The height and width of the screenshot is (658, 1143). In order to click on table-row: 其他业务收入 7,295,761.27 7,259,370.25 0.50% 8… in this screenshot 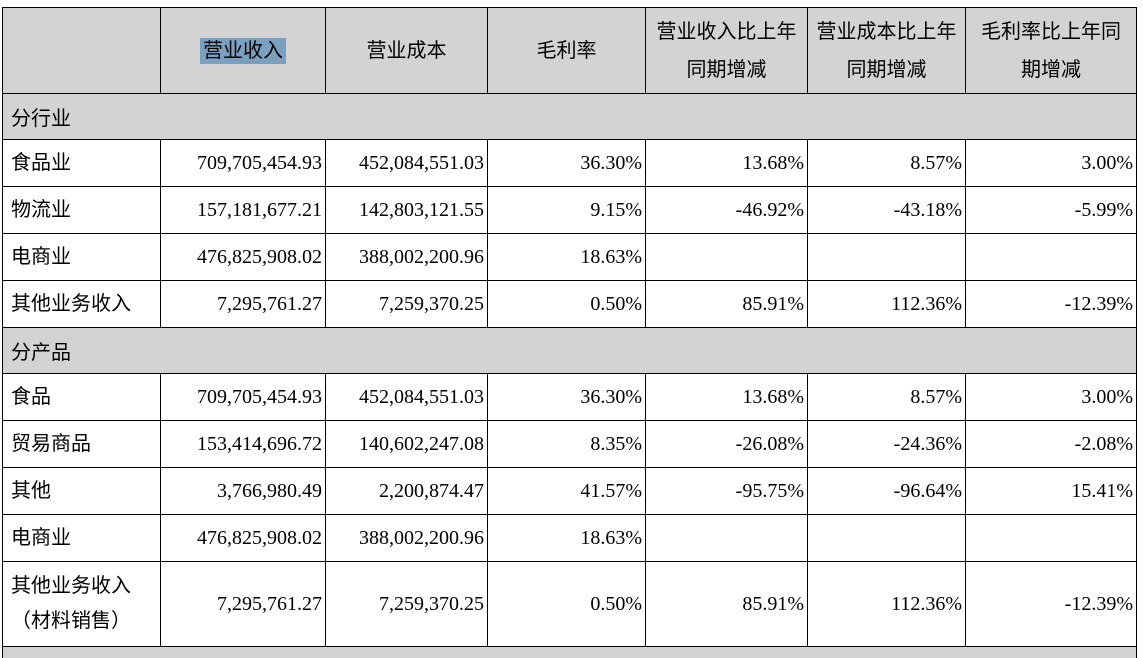, I will do `click(569, 304)`.